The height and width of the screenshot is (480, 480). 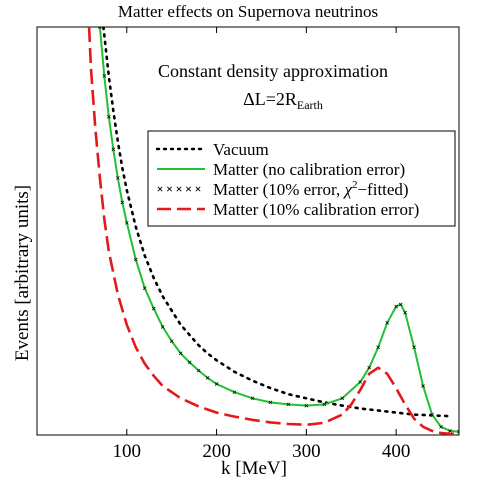 What do you see at coordinates (216, 451) in the screenshot?
I see `x-tick-label: 200` at bounding box center [216, 451].